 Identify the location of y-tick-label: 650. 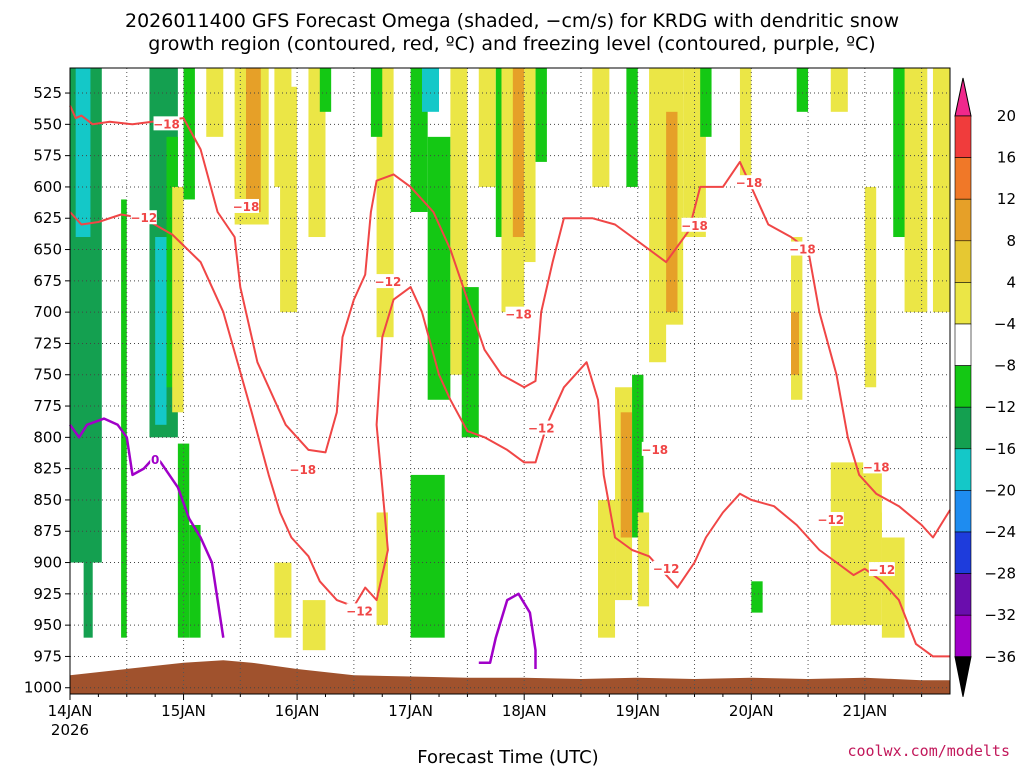
(47, 250).